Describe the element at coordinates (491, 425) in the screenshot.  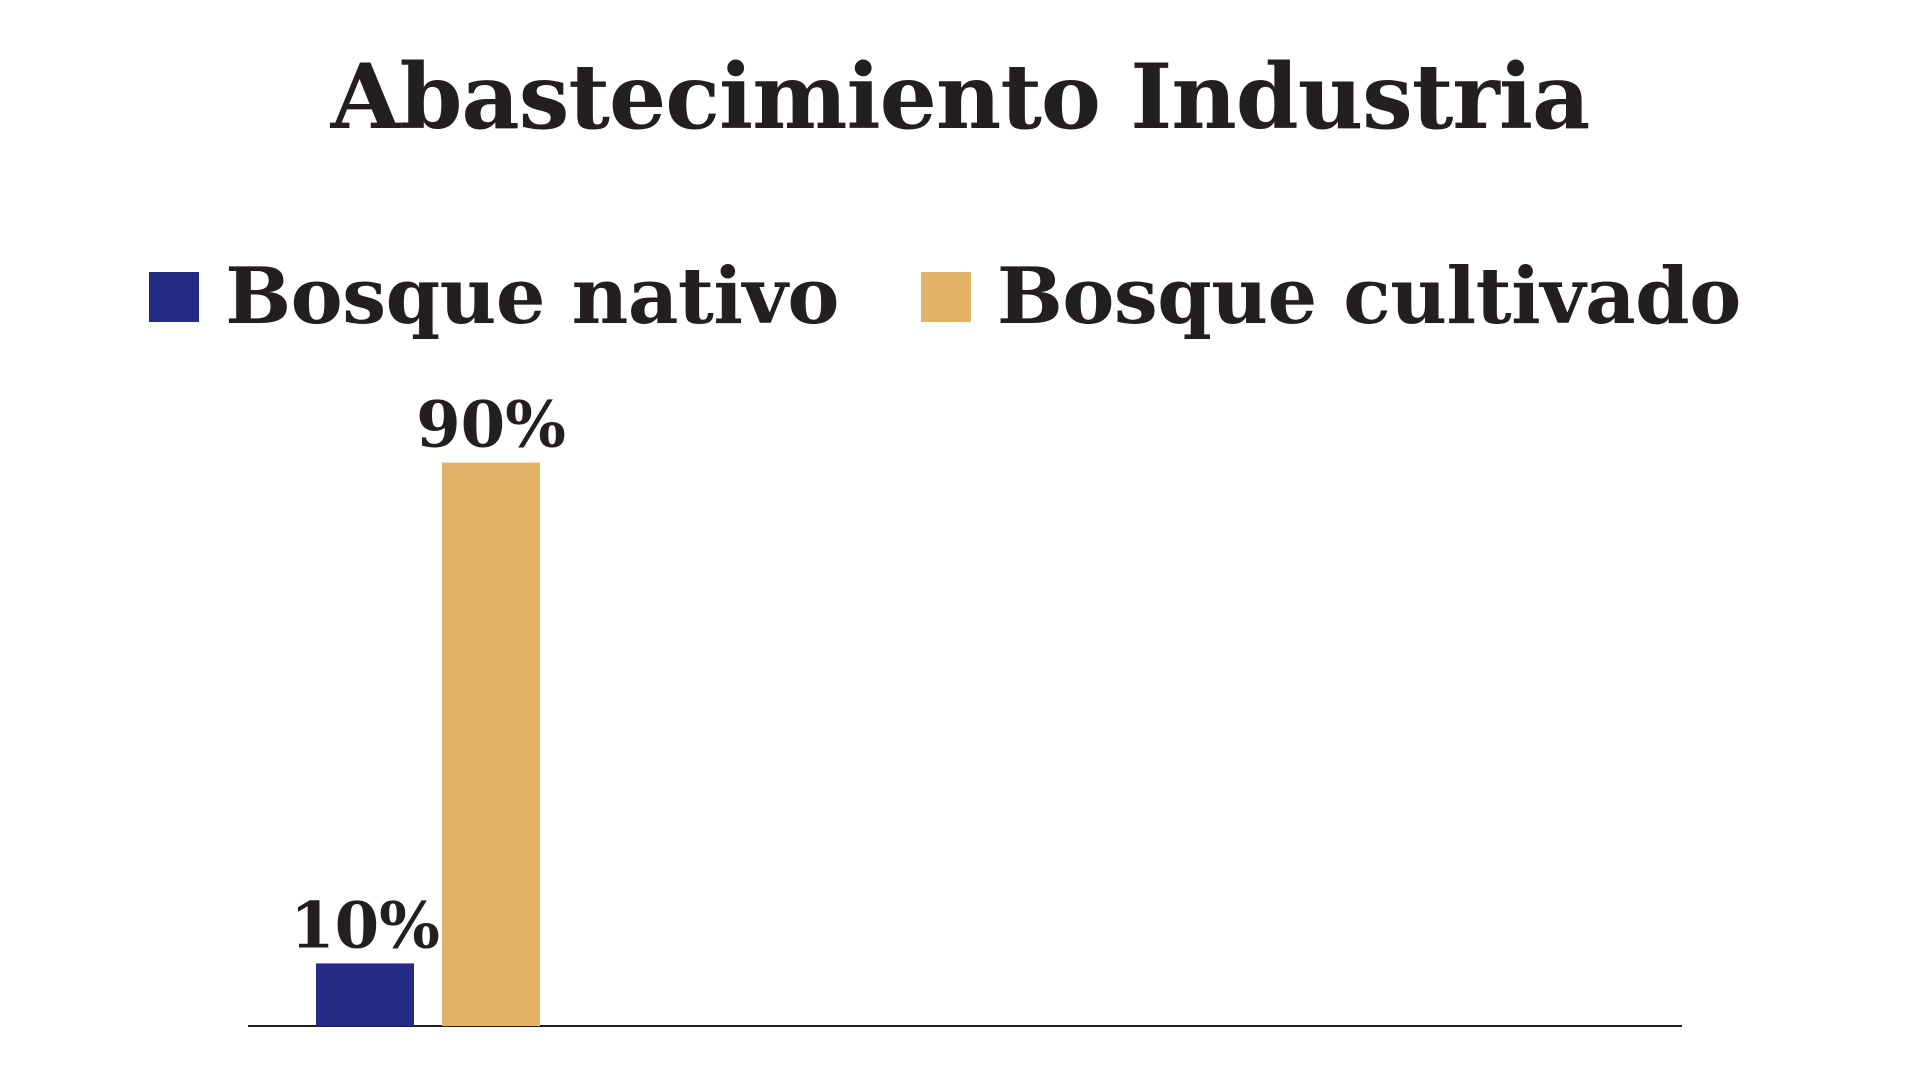
I see `data-label-bosque-cultivado: 90%` at that location.